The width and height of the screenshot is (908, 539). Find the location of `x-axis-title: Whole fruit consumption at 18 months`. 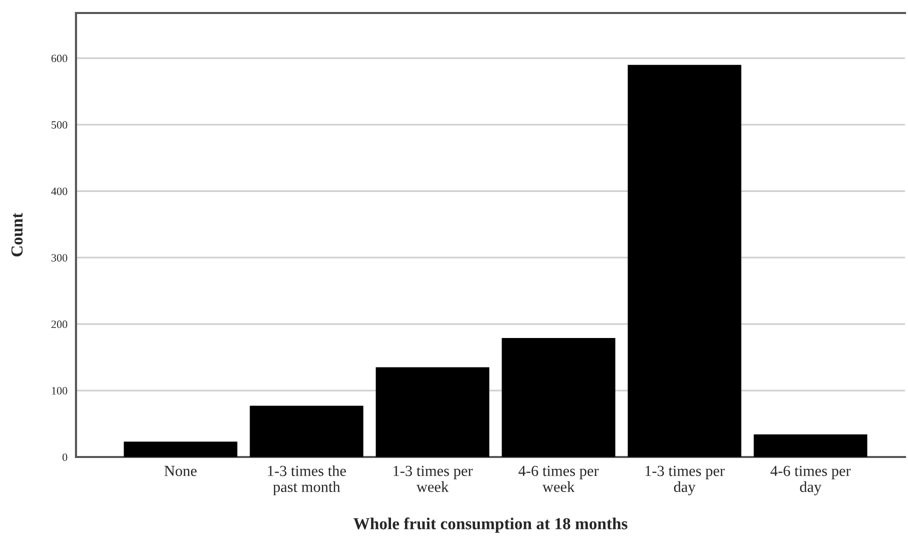

x-axis-title: Whole fruit consumption at 18 months is located at coordinates (490, 525).